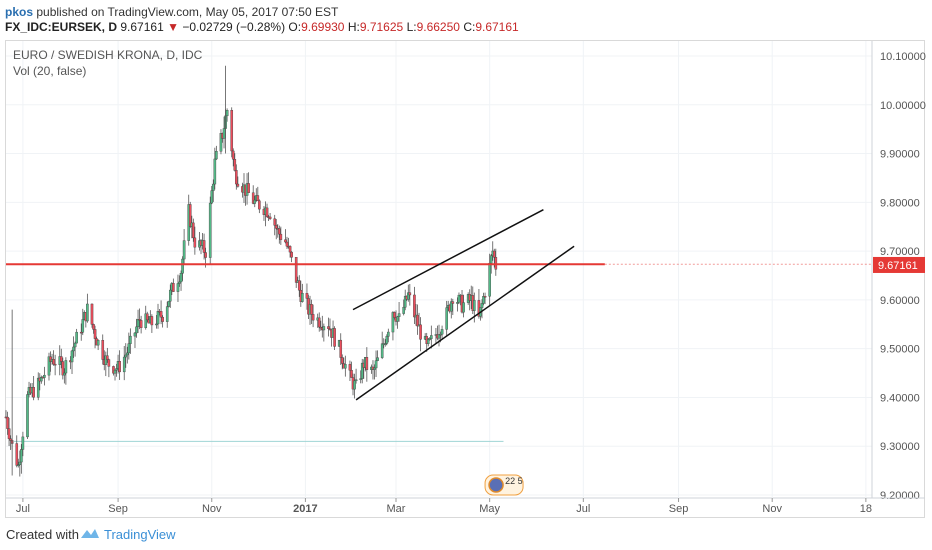 This screenshot has height=550, width=932. What do you see at coordinates (496, 485) in the screenshot?
I see `ideas-badge-icon` at bounding box center [496, 485].